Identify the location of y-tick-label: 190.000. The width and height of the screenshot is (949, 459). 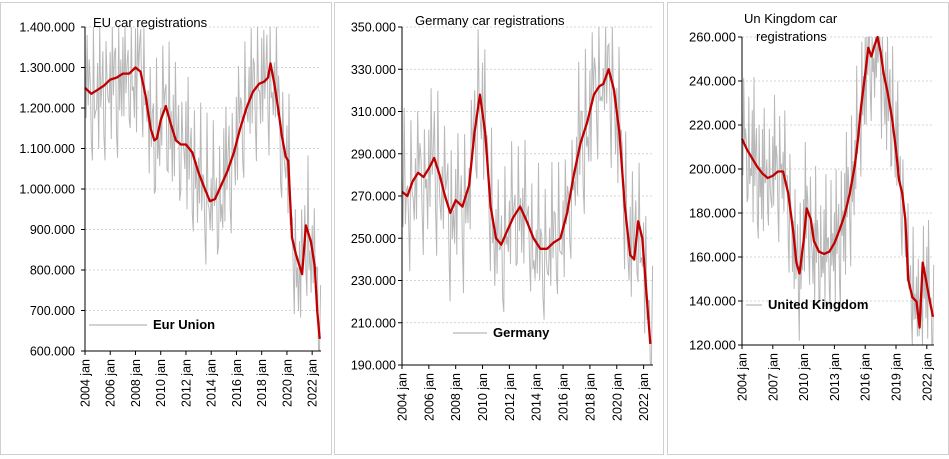
(373, 366).